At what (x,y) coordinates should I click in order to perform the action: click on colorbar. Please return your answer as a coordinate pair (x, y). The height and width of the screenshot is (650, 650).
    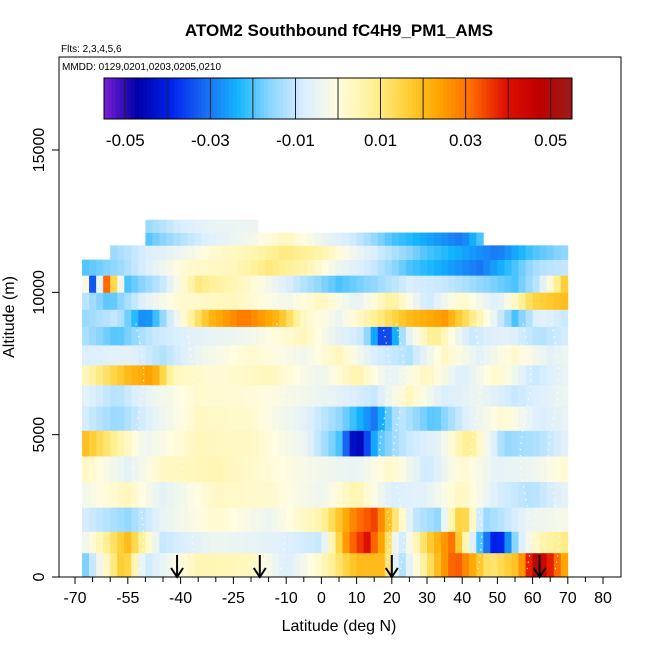
    Looking at the image, I should click on (338, 98).